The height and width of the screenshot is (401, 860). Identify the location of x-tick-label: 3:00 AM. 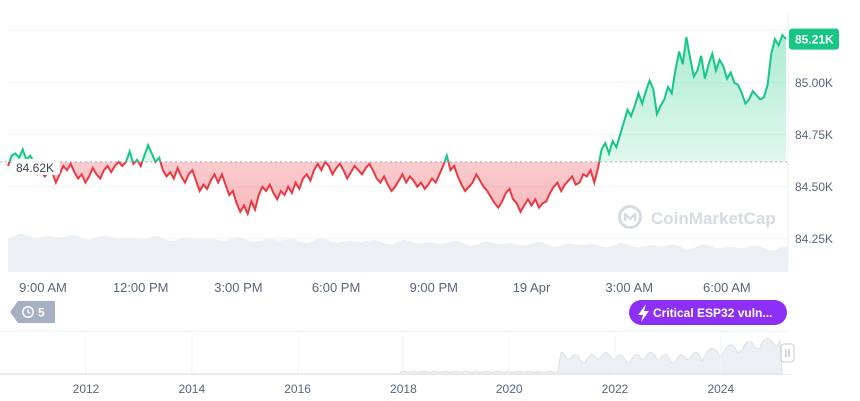
(629, 287).